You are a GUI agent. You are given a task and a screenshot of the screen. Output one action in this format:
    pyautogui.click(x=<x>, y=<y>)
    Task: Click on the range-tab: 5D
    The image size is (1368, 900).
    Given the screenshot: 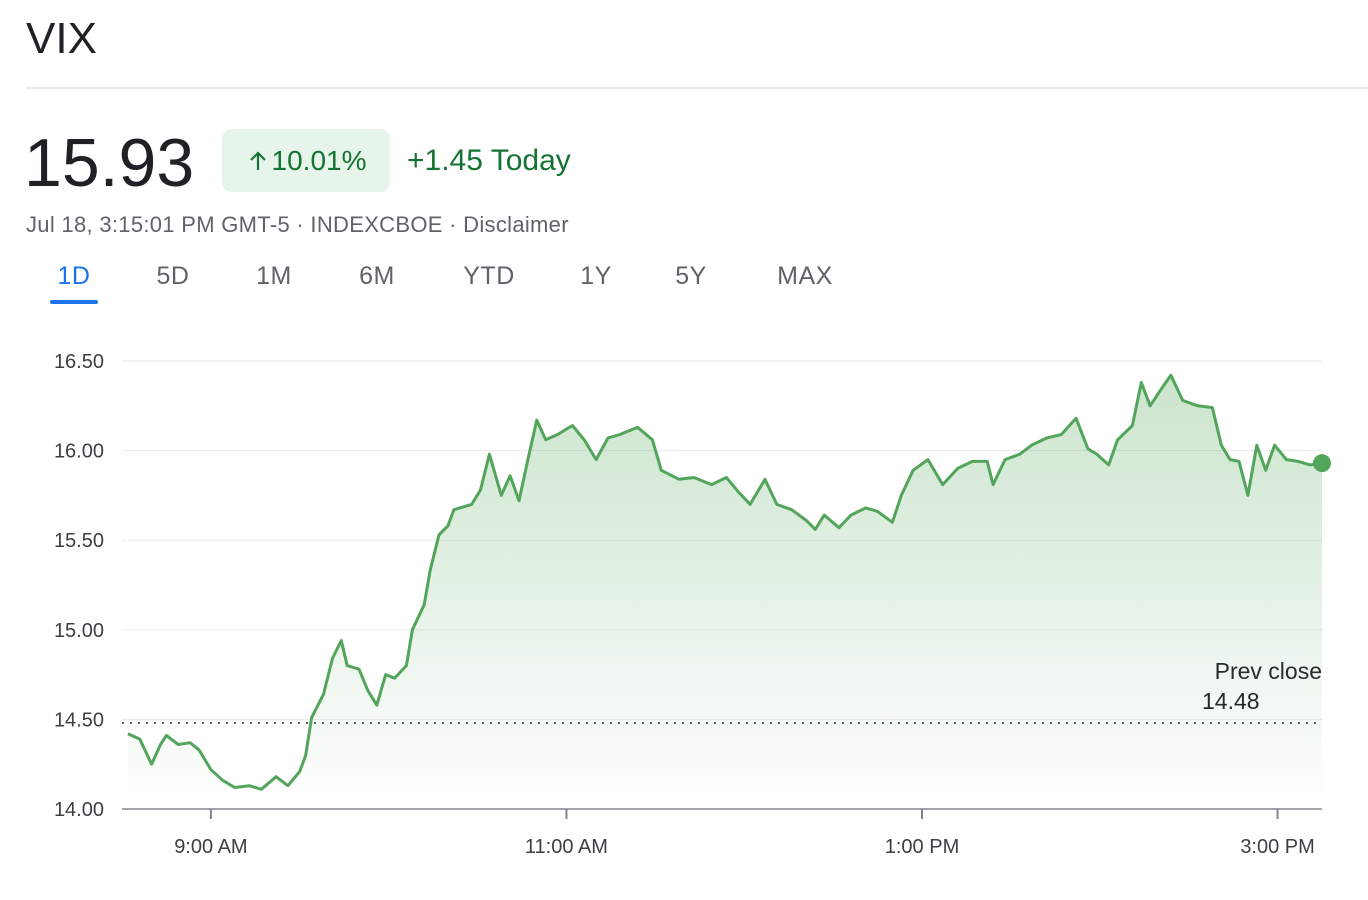 What is the action you would take?
    pyautogui.click(x=173, y=276)
    